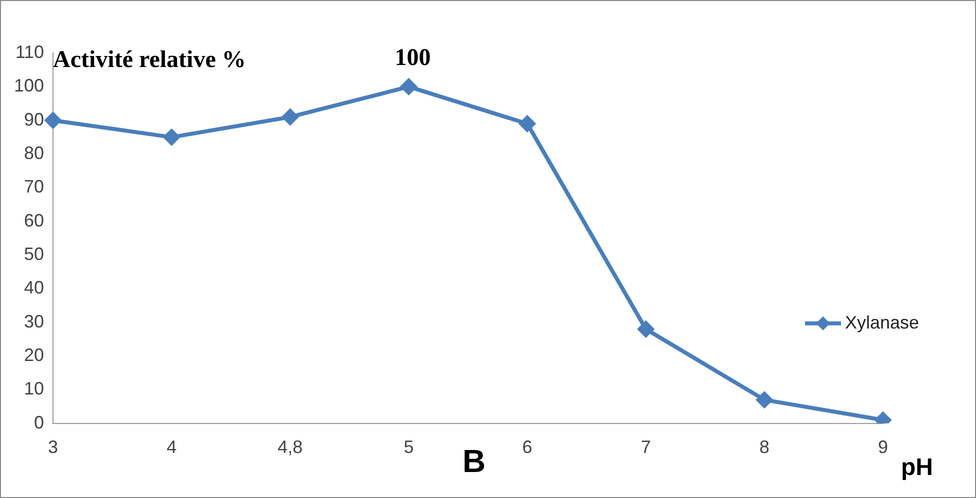  What do you see at coordinates (409, 447) in the screenshot?
I see `x-tick-label: 5` at bounding box center [409, 447].